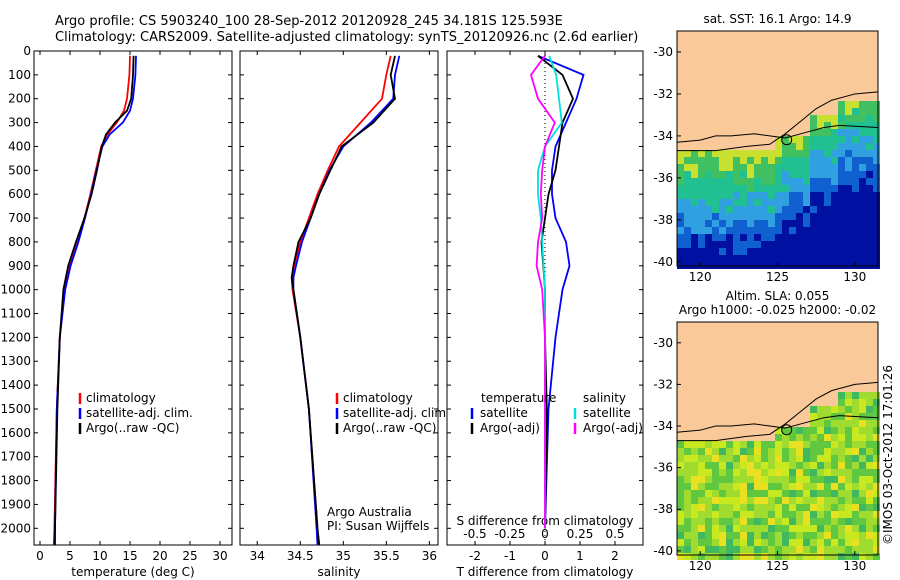 The height and width of the screenshot is (580, 900). I want to click on y-tick-label: -32, so click(663, 94).